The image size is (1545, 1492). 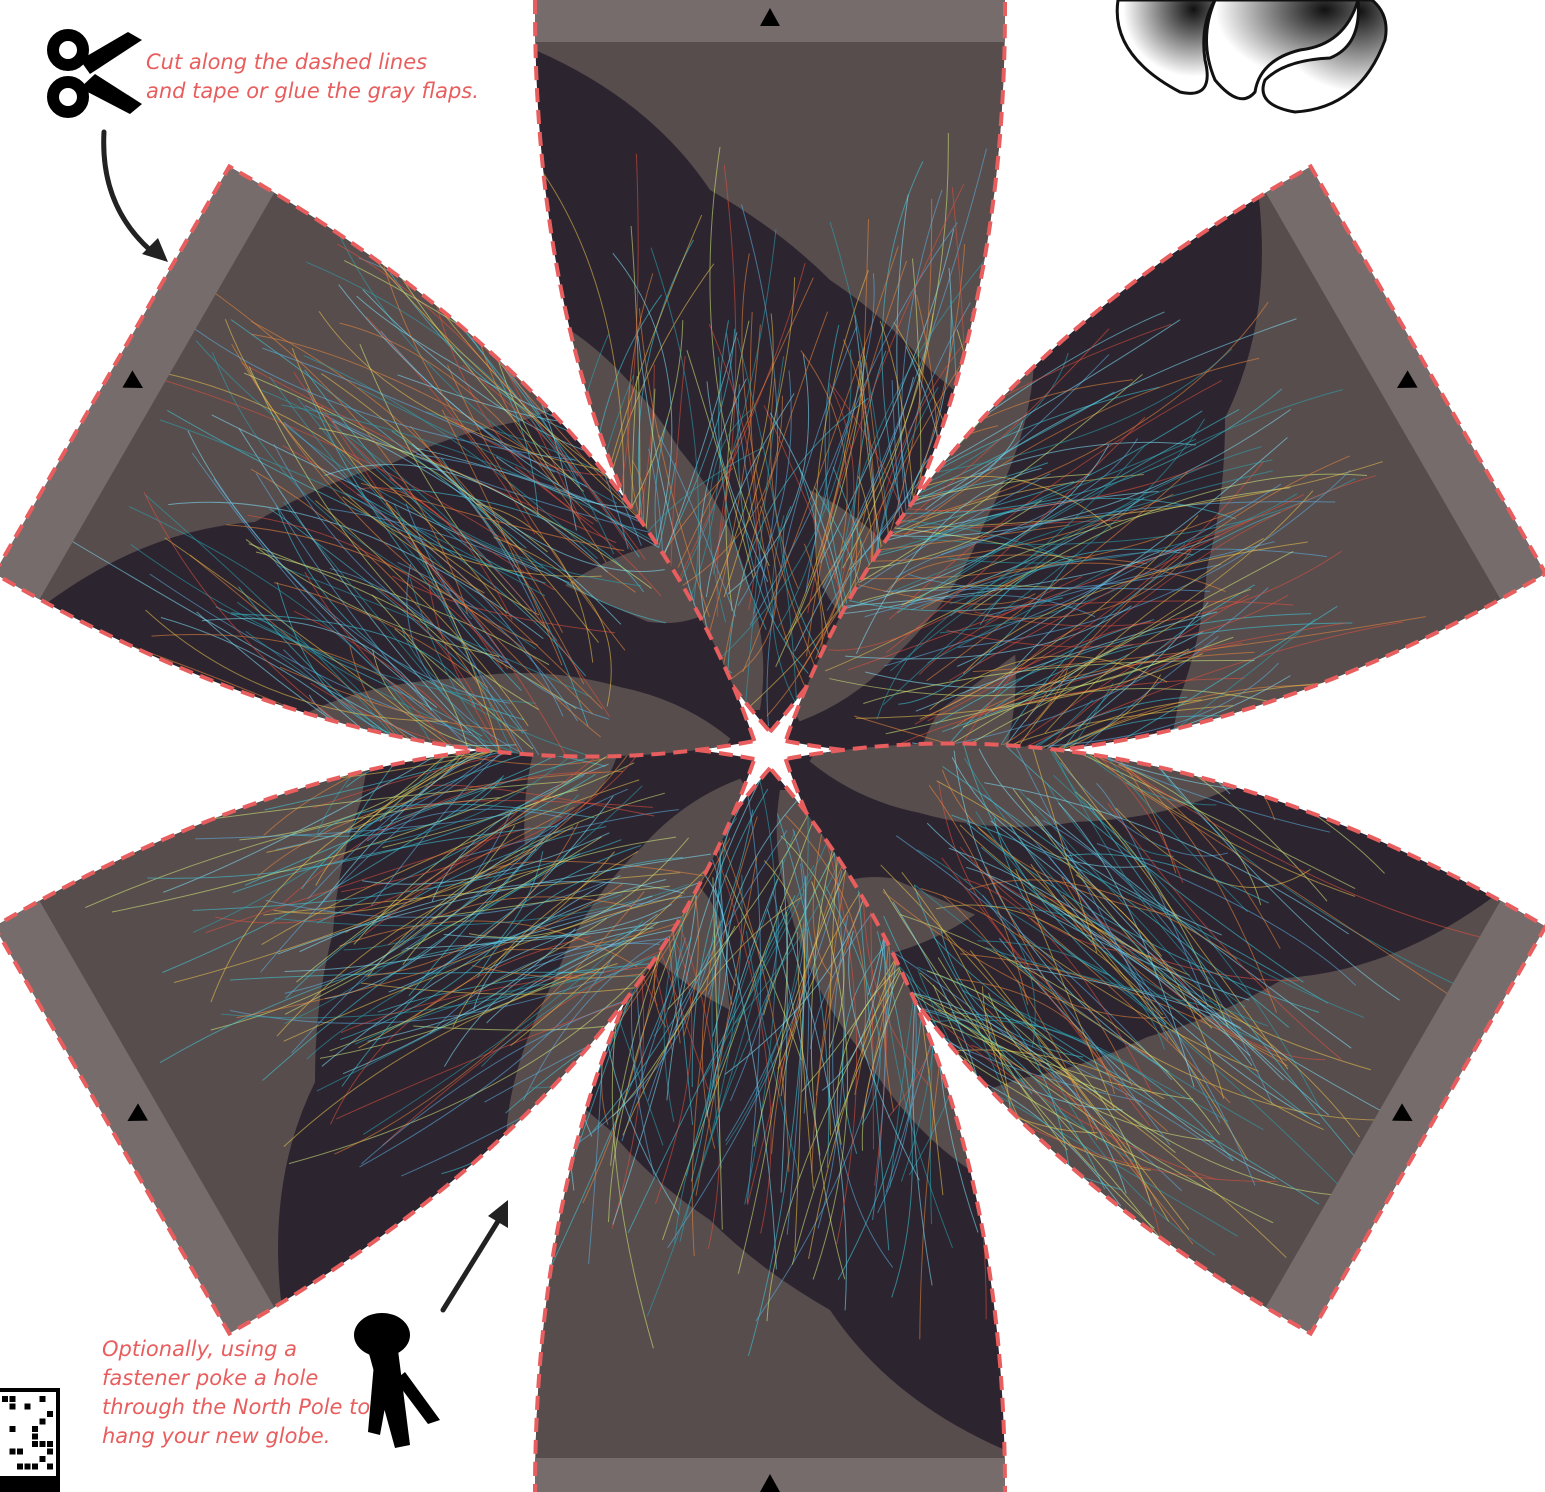 What do you see at coordinates (312, 91) in the screenshot?
I see `instruction-line: and tape or glue the gray flaps.` at bounding box center [312, 91].